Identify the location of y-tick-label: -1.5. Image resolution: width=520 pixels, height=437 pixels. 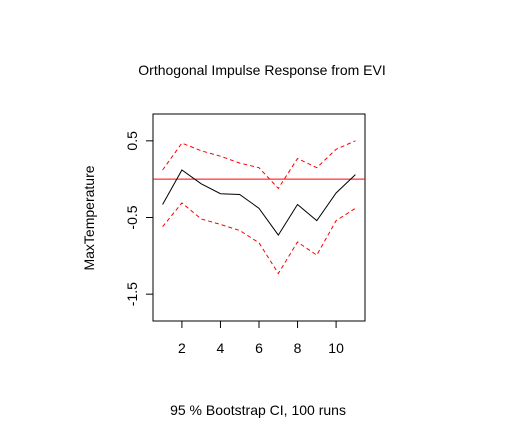
(132, 294).